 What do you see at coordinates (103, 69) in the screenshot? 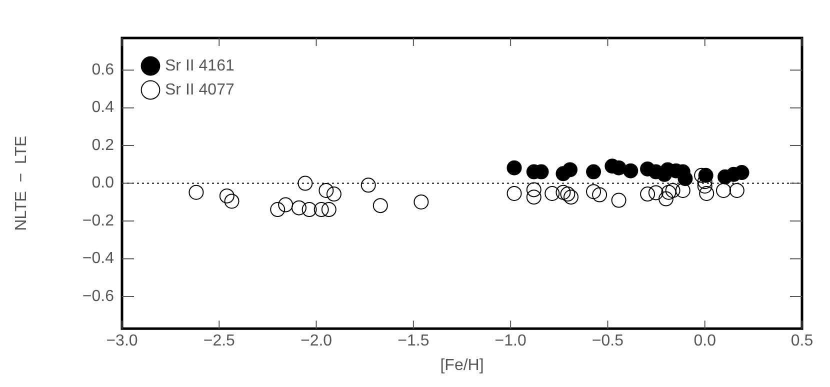
I see `y-tick-label: 0.6` at bounding box center [103, 69].